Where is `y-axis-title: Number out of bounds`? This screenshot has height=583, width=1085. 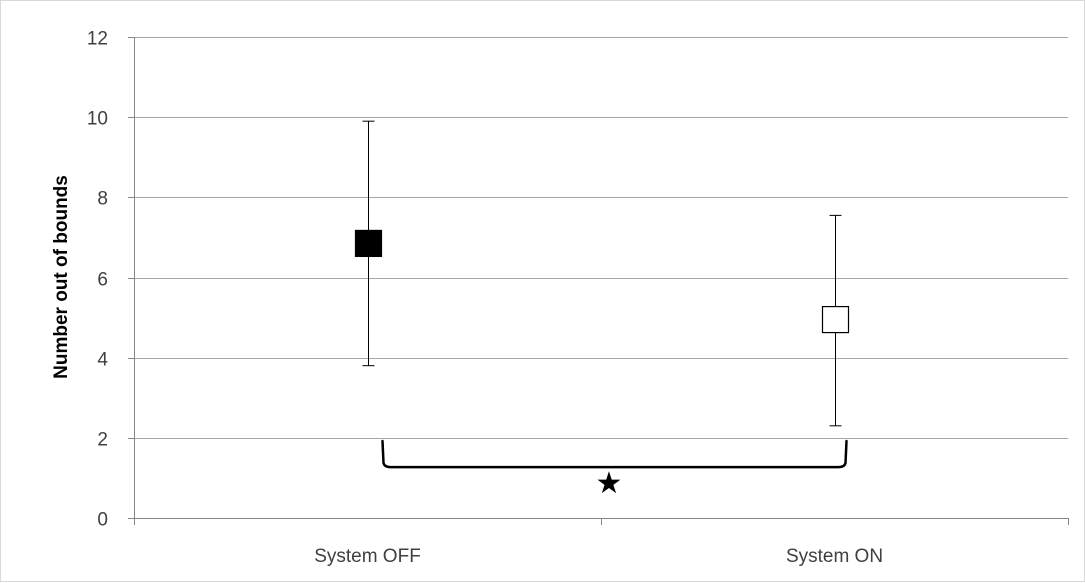 y-axis-title: Number out of bounds is located at coordinates (61, 277).